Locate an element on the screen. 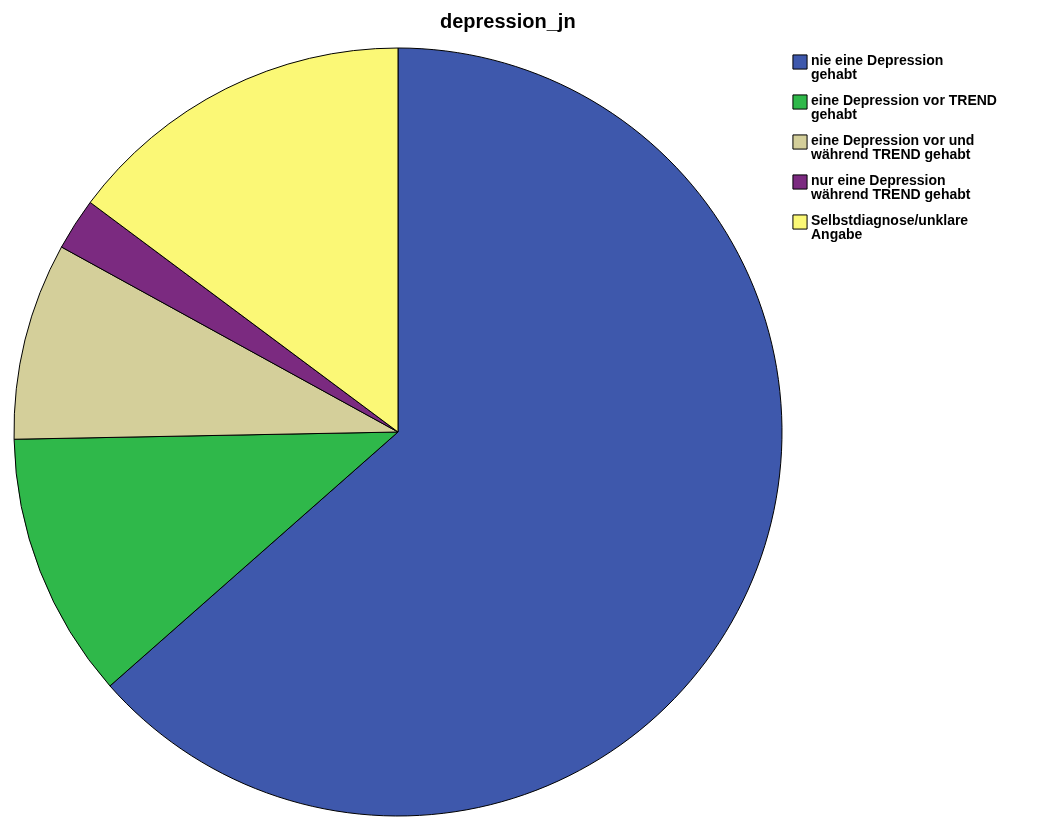 This screenshot has width=1037, height=827. legend-label: nie eine Depression gehabt is located at coordinates (877, 67).